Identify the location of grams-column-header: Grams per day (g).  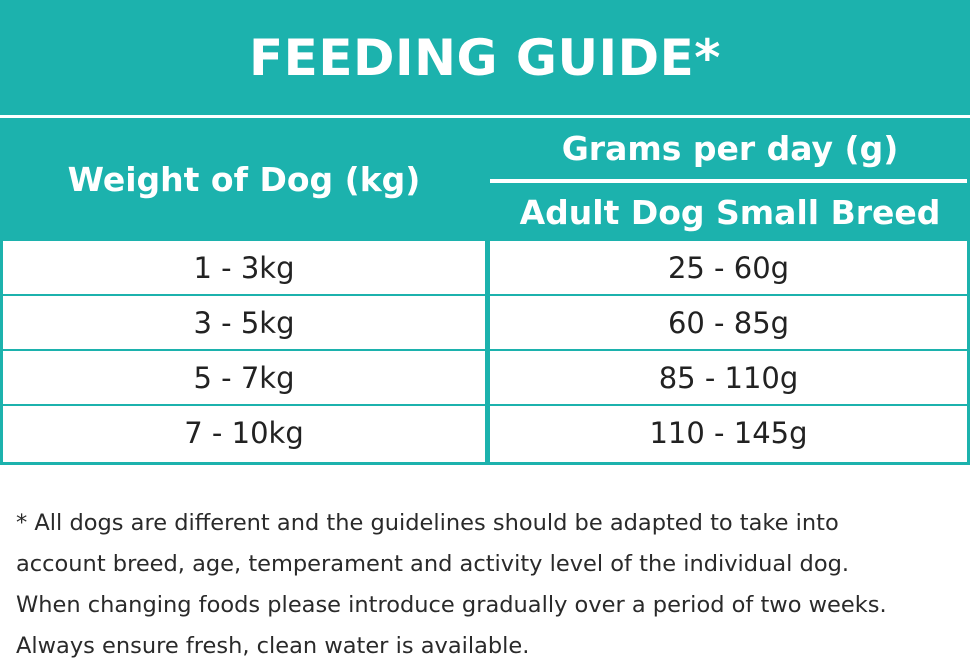
(730, 148).